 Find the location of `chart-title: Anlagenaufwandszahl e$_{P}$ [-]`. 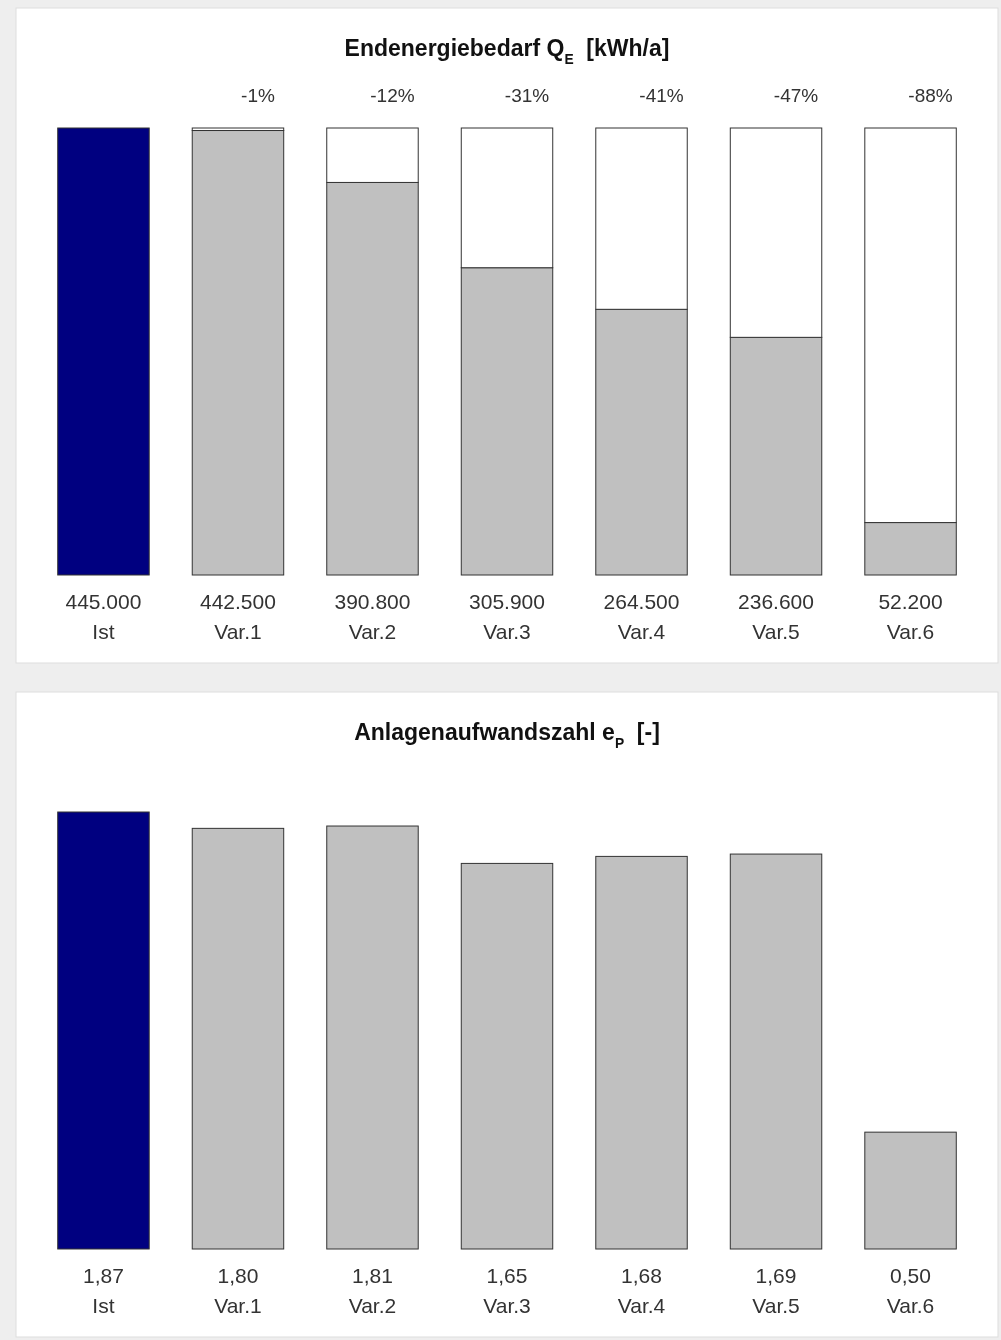

chart-title: Anlagenaufwandszahl e$_{P}$ [-] is located at coordinates (507, 735).